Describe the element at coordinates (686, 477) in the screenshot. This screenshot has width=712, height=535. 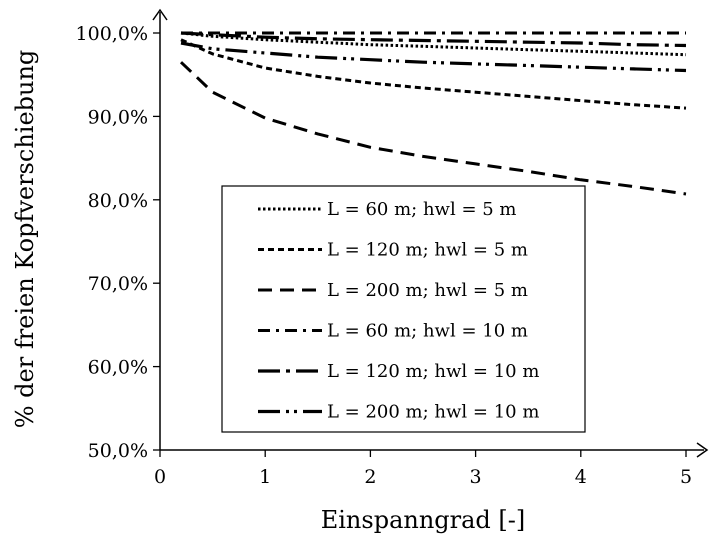
I see `x-tick-label: 5` at that location.